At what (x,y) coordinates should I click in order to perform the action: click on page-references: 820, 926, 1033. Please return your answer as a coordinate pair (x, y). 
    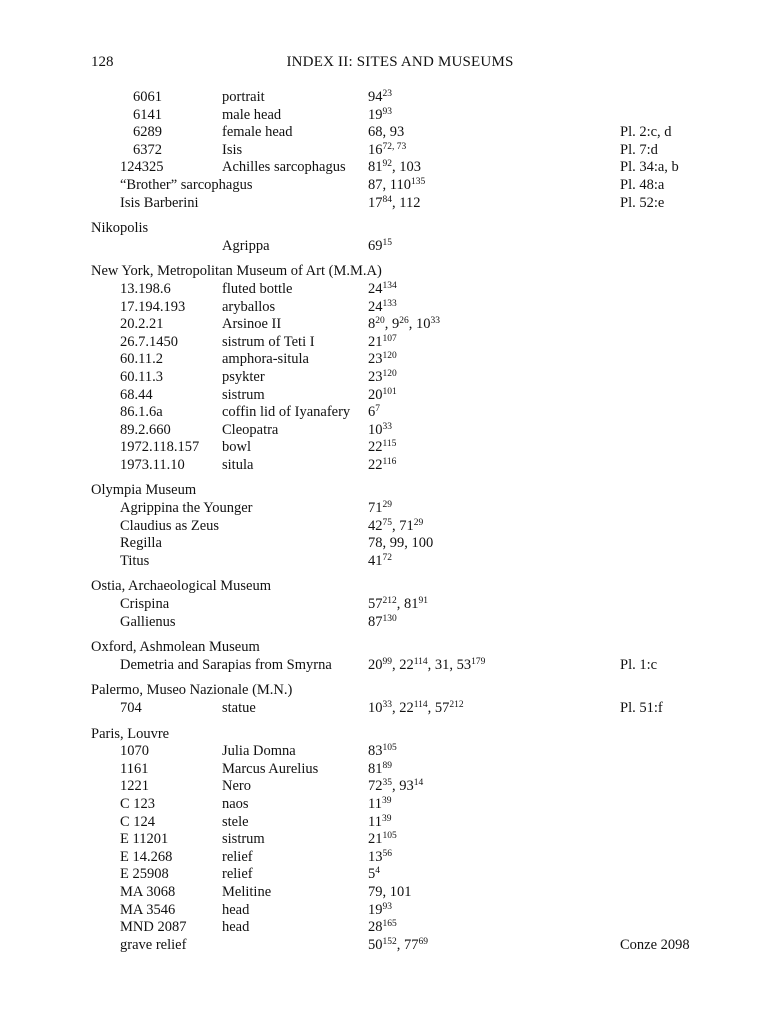
    Looking at the image, I should click on (404, 324).